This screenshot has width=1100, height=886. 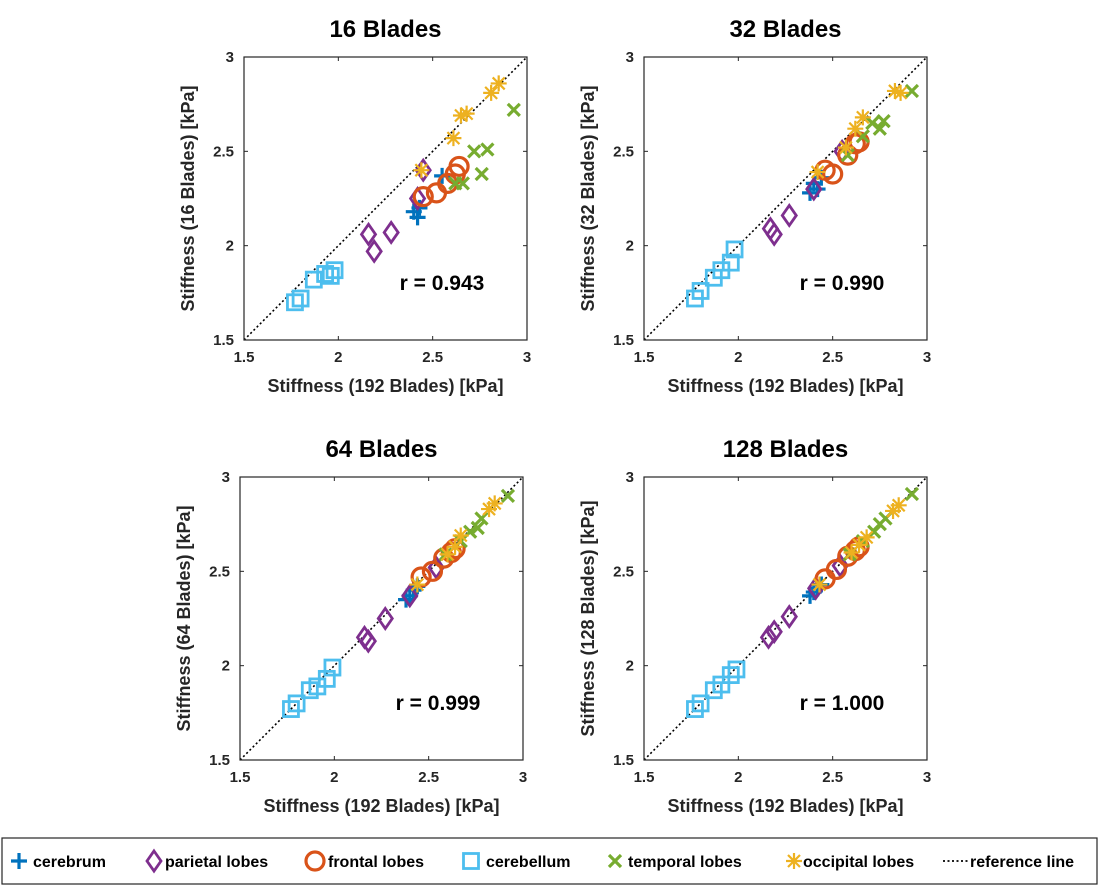 I want to click on legend-item-cerebrum: cerebrum, so click(x=58, y=862).